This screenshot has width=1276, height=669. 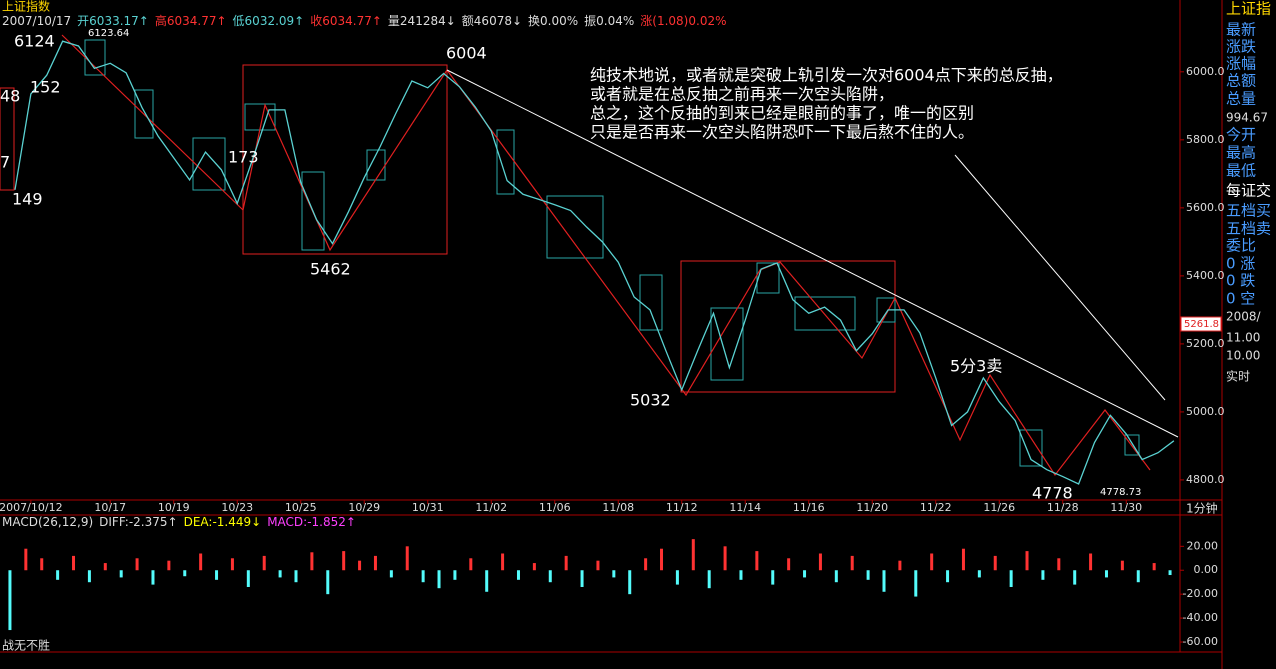 I want to click on sidebar-item: 10.00, so click(x=1243, y=356).